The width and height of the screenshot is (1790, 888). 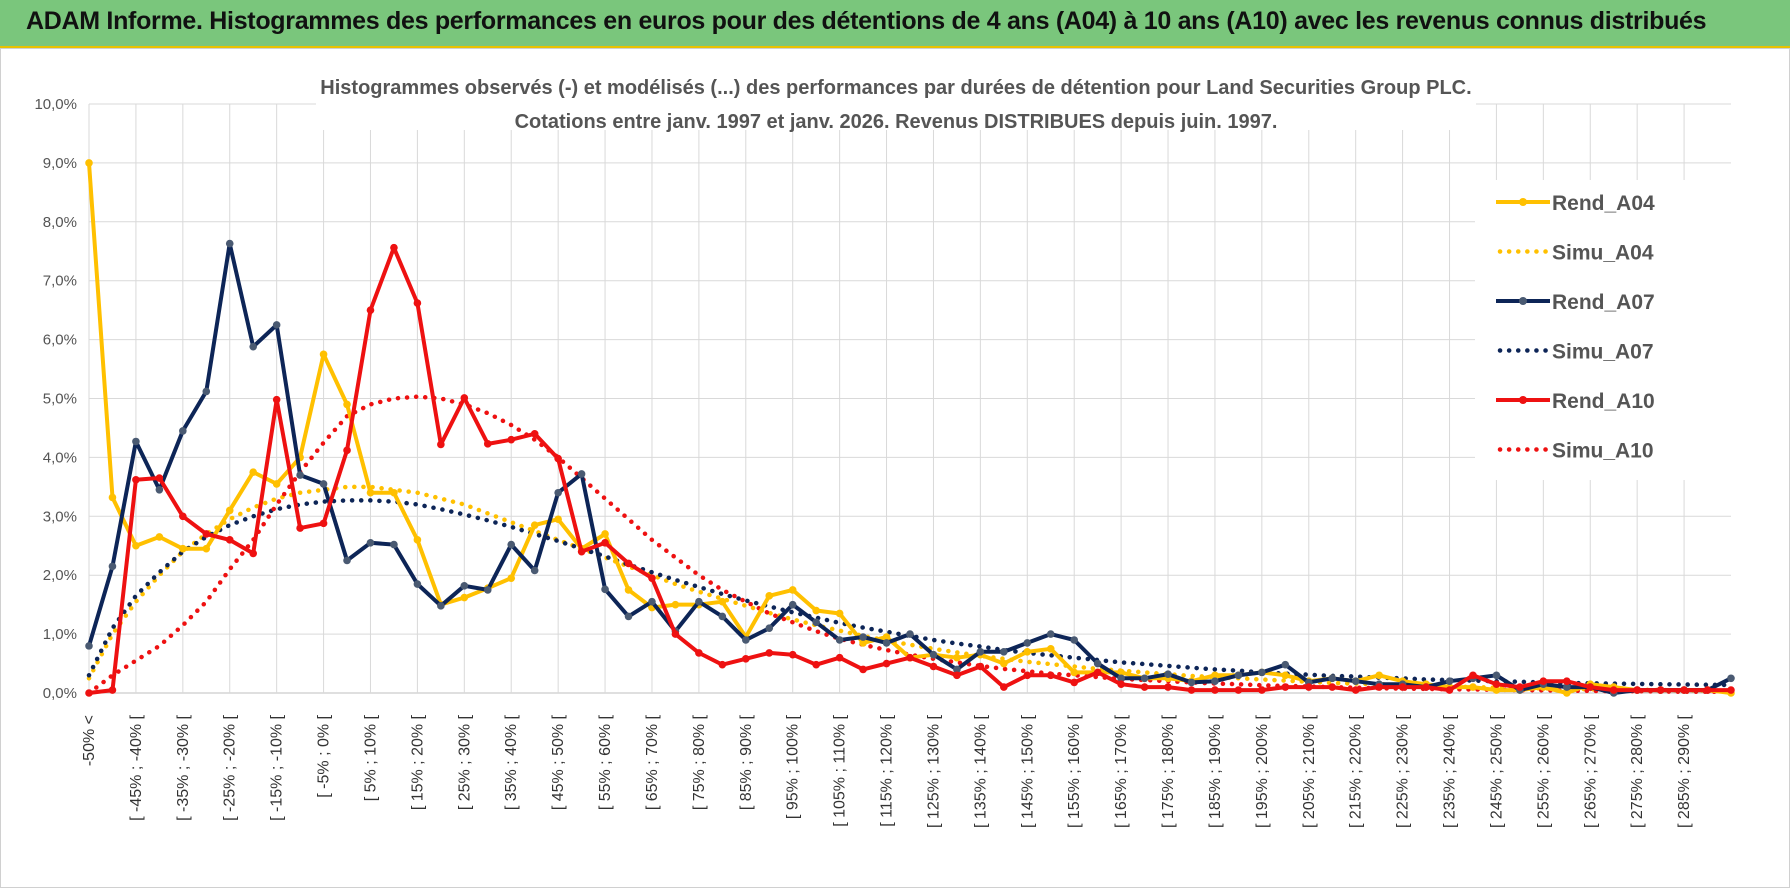 I want to click on legend-label-rend-a10: Rend_A10, so click(x=1603, y=401).